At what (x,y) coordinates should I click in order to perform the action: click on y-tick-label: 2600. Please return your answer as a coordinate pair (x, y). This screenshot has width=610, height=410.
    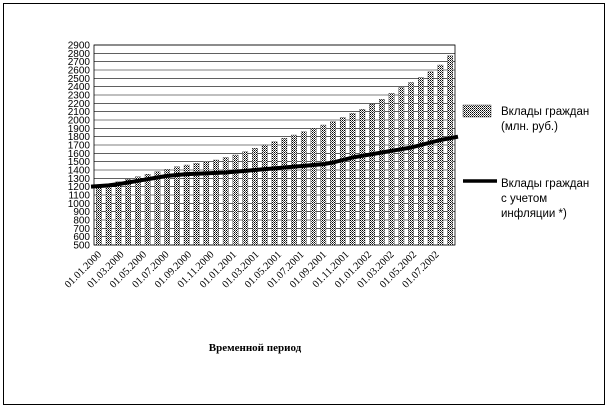
    Looking at the image, I should click on (79, 71).